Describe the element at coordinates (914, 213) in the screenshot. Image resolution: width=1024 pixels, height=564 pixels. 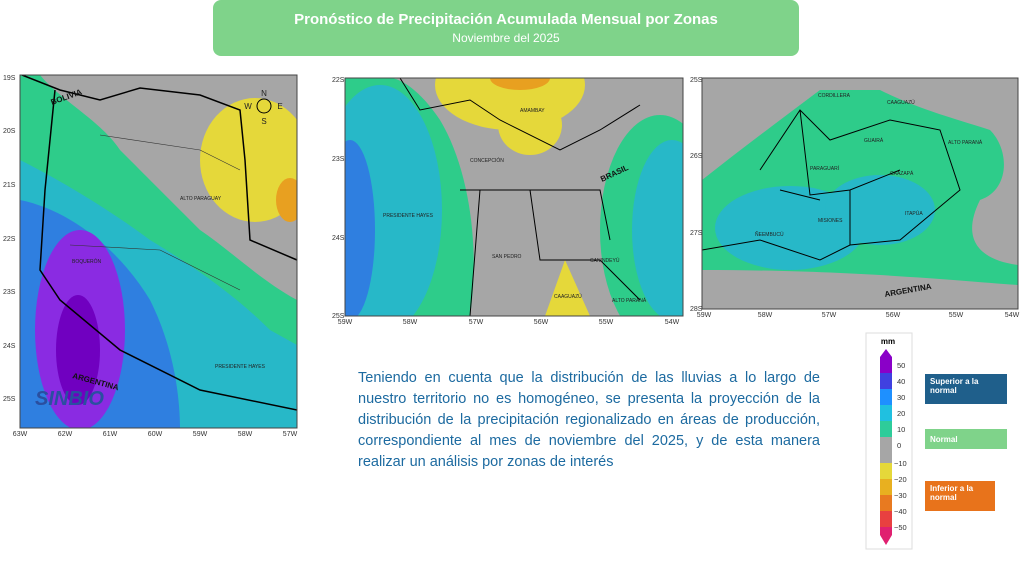
I see `place-label: ITAPÚA` at that location.